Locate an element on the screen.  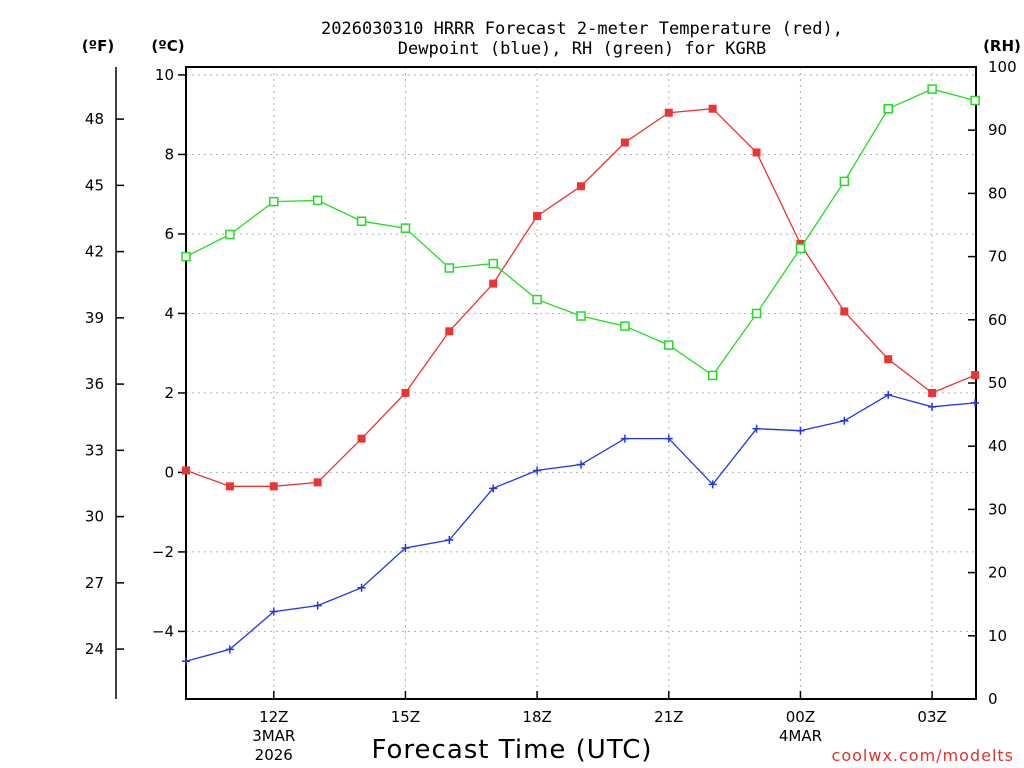
rh-tick-label: 0 is located at coordinates (993, 699).